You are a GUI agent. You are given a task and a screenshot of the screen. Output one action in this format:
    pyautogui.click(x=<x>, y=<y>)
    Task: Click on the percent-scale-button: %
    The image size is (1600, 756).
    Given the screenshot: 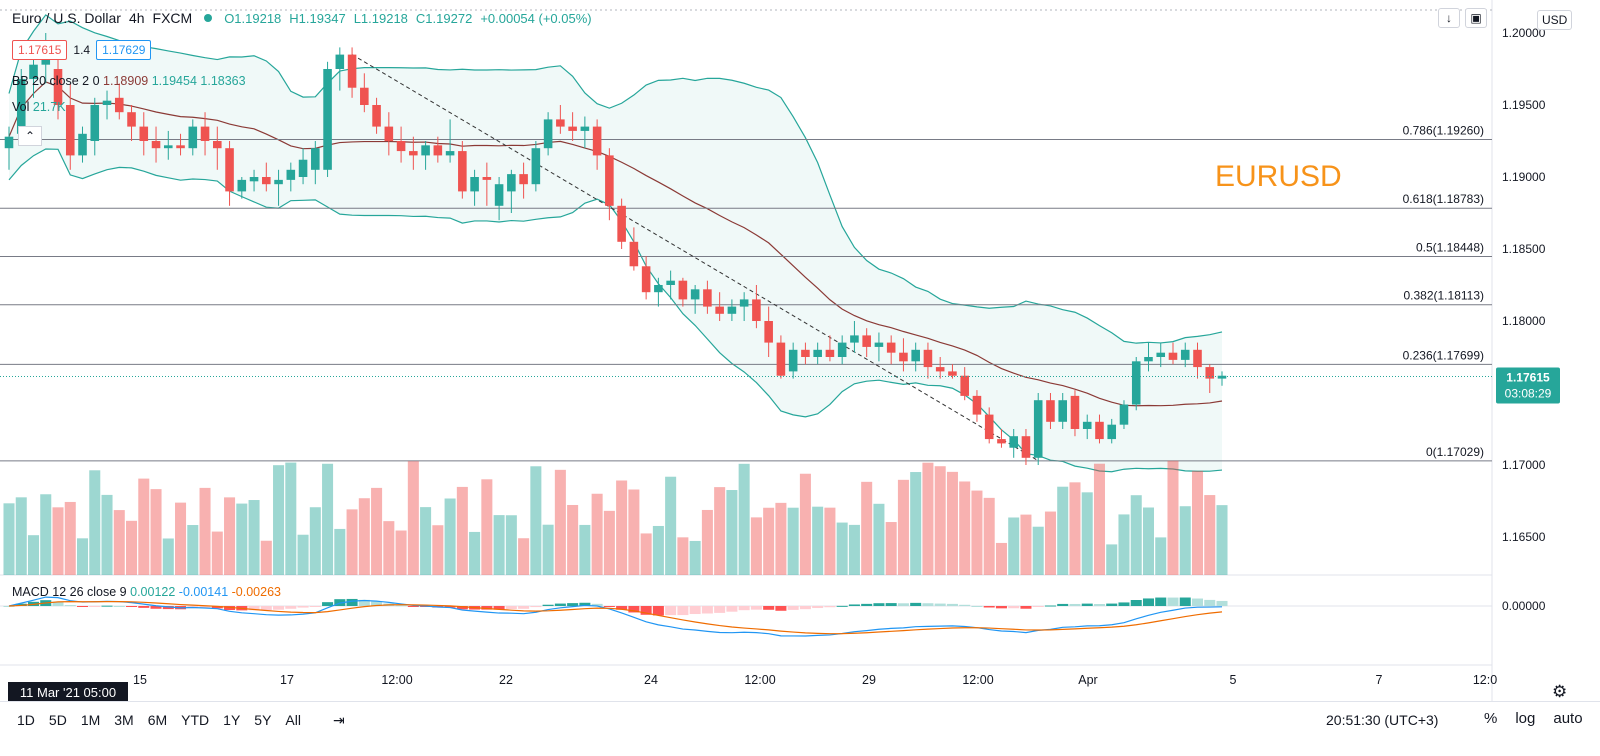 What is the action you would take?
    pyautogui.click(x=1491, y=718)
    